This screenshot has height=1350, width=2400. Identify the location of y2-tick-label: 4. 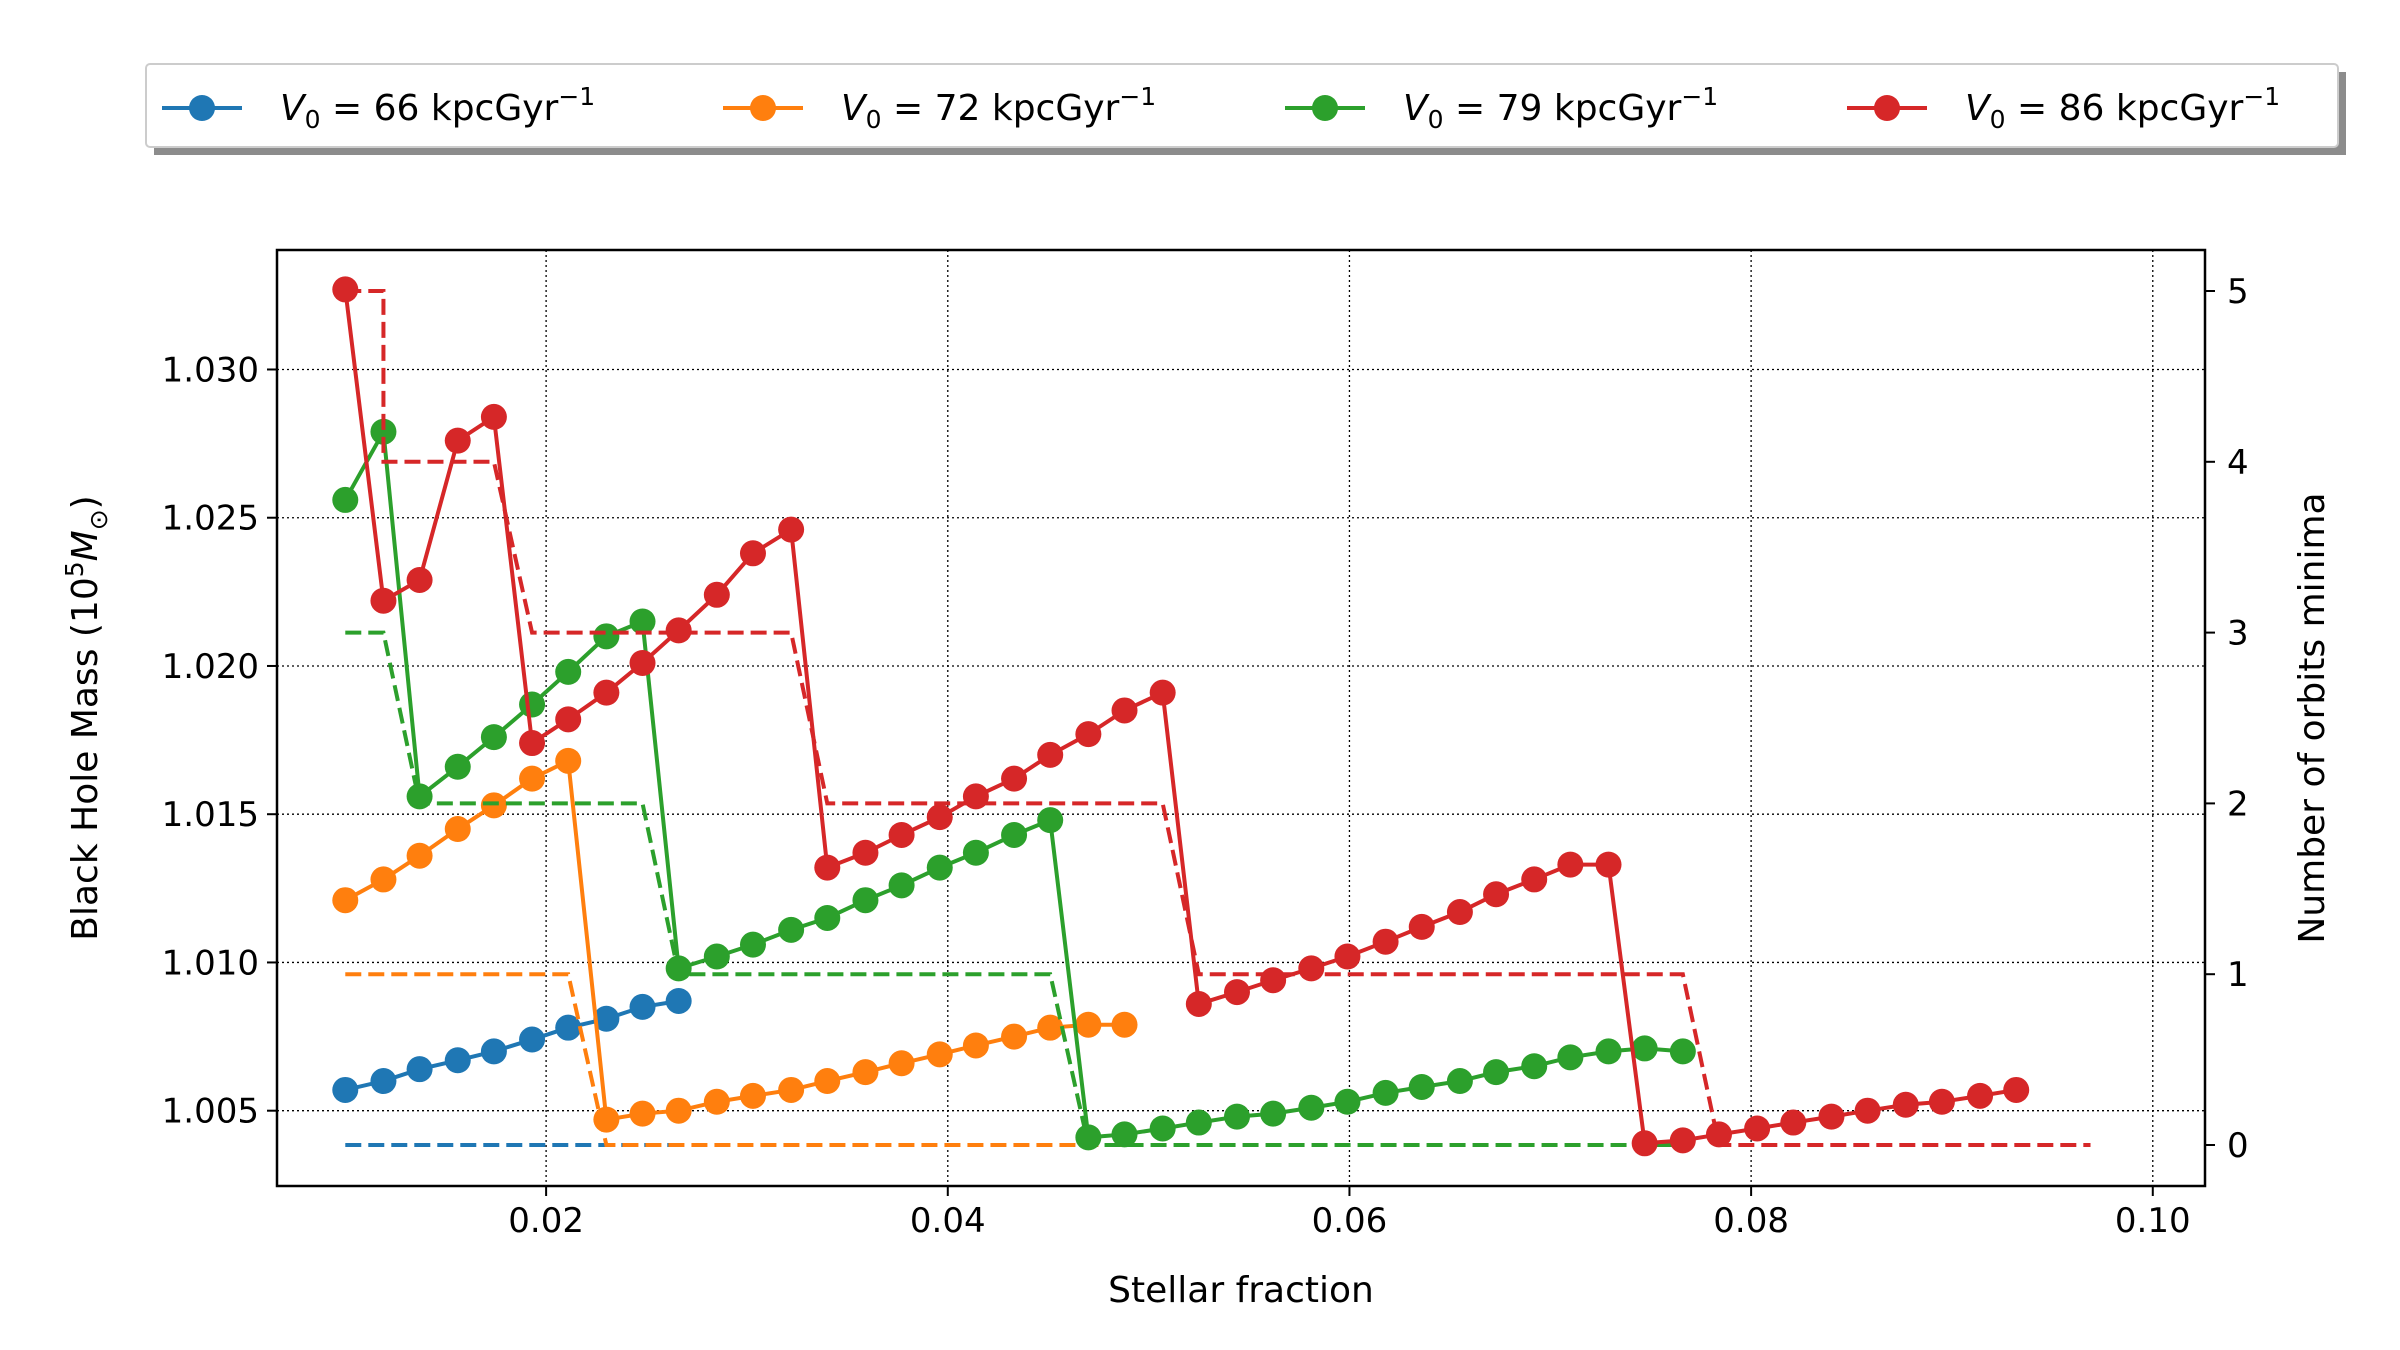
(2238, 463).